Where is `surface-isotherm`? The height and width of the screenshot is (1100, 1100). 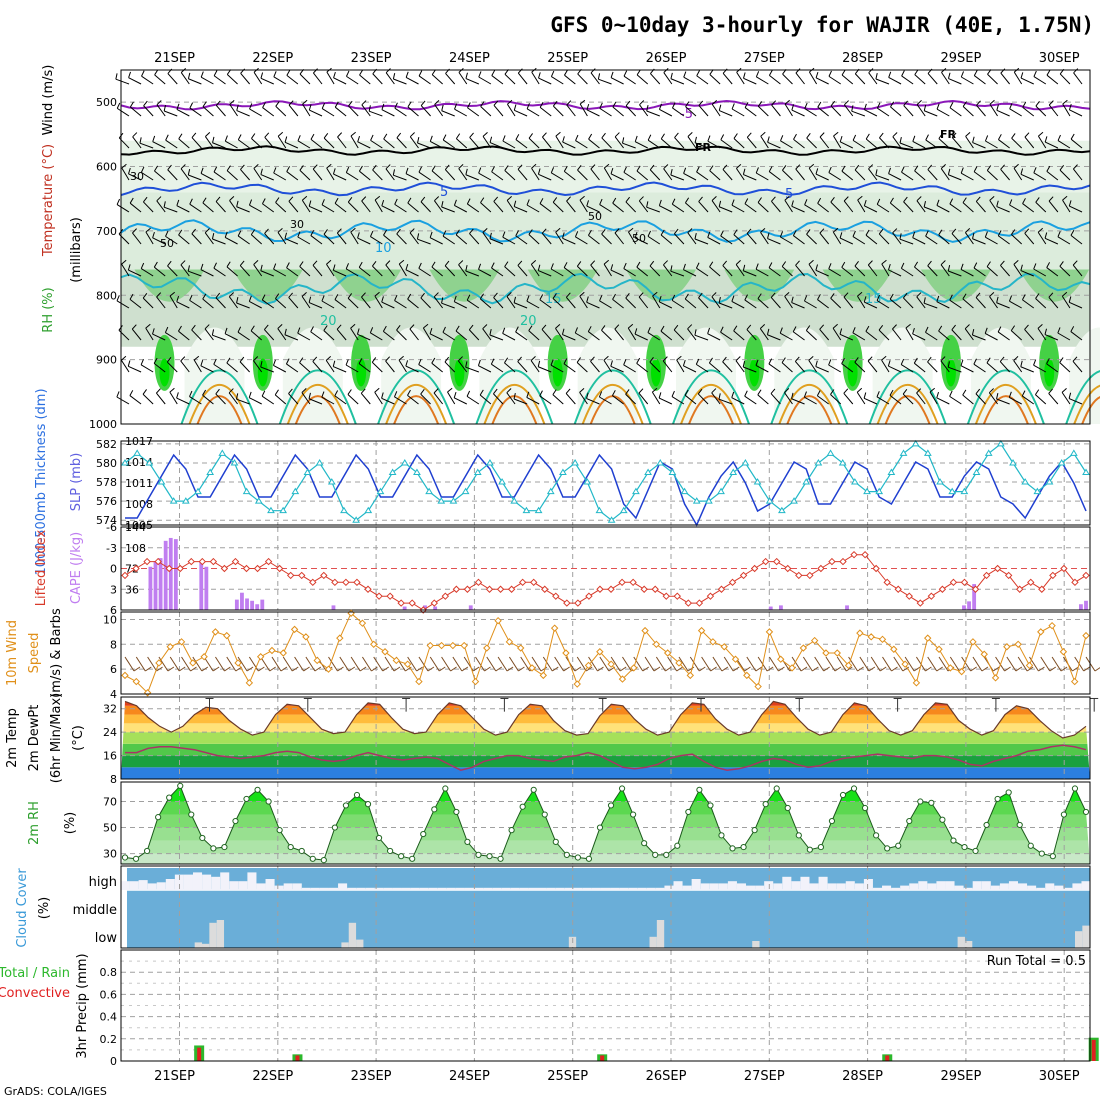
surface-isotherm is located at coordinates (711, 410).